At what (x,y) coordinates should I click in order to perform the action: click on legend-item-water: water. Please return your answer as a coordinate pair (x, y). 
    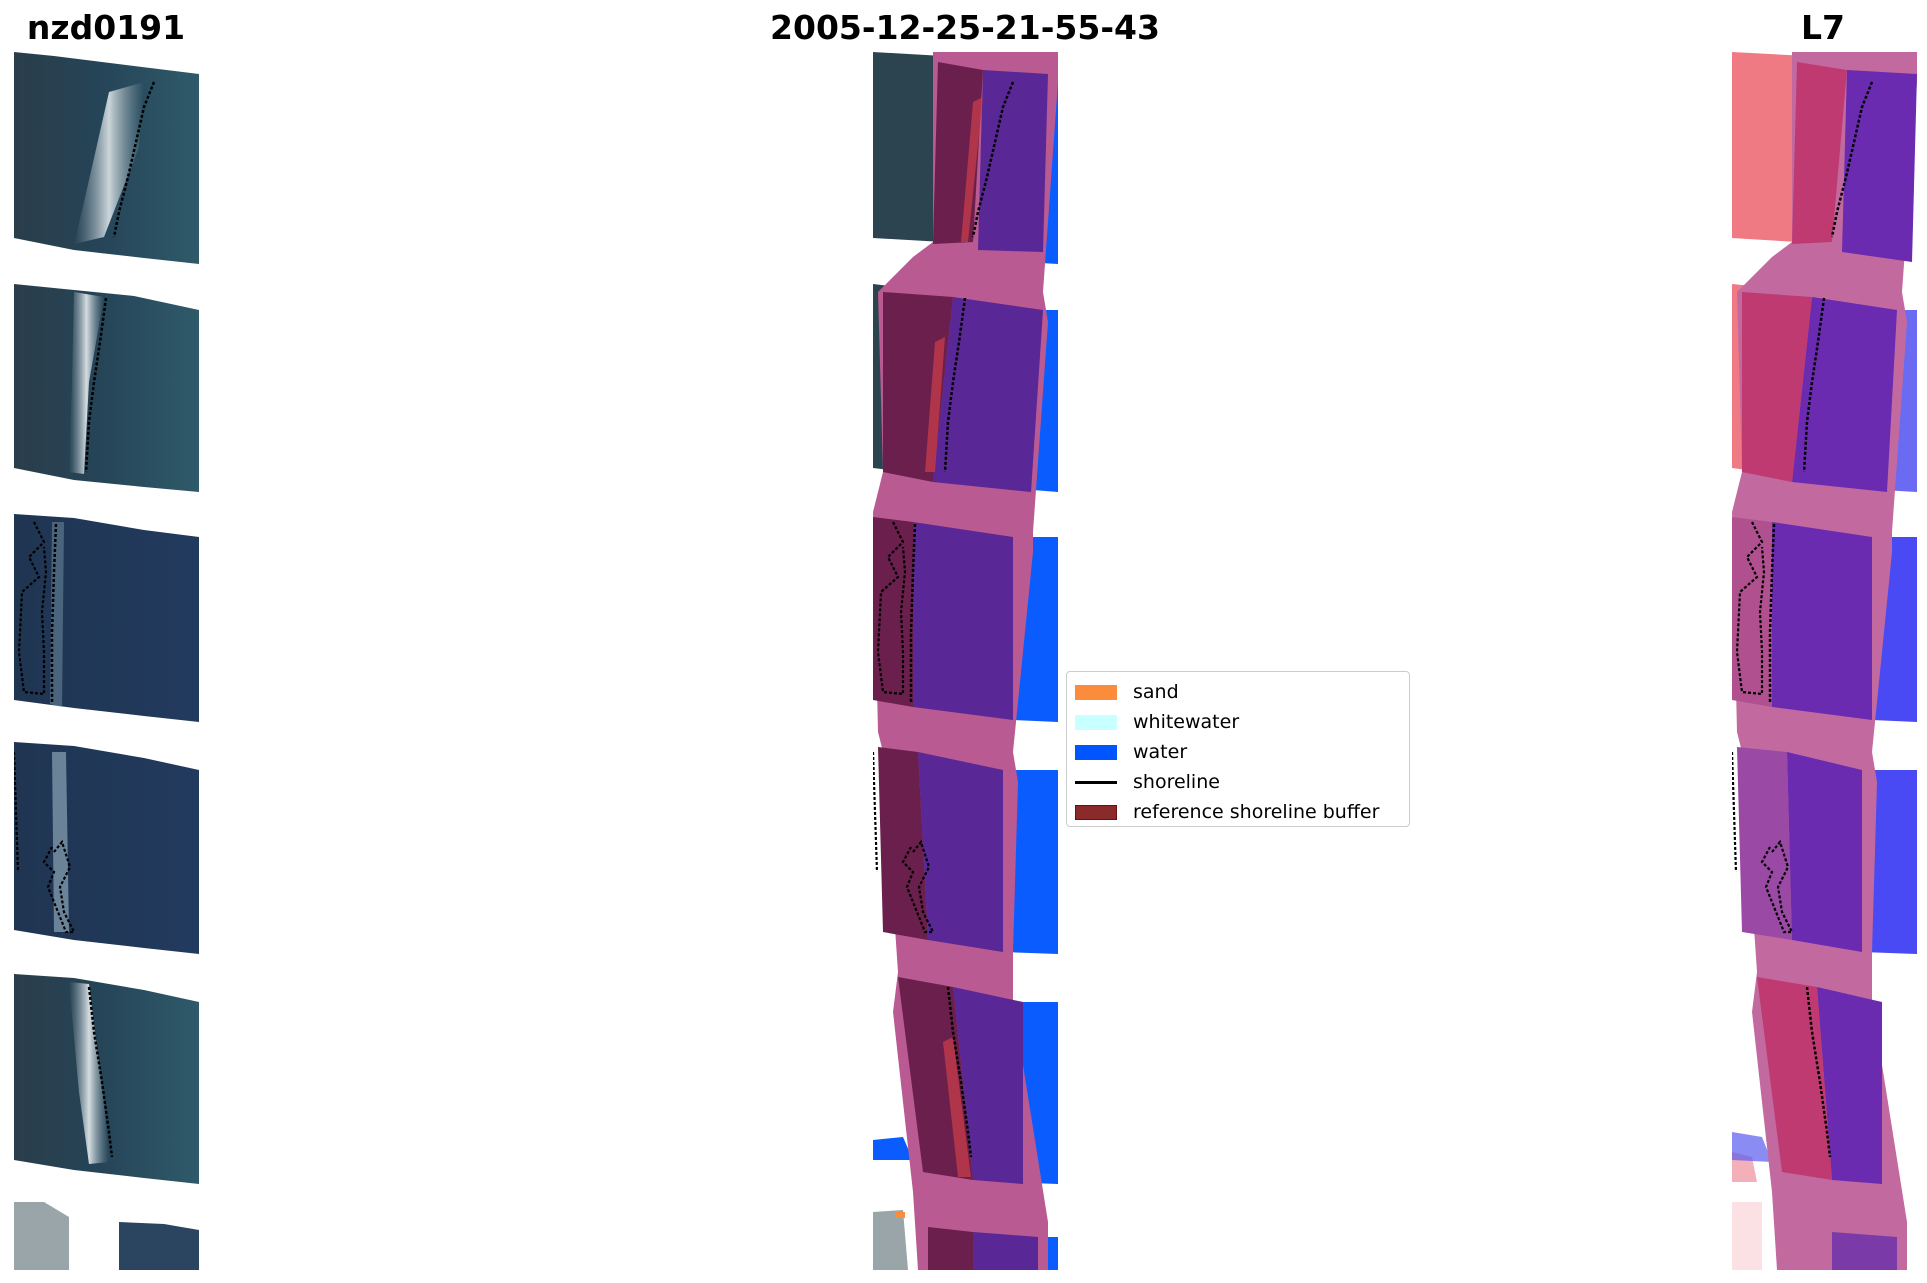
    Looking at the image, I should click on (1238, 752).